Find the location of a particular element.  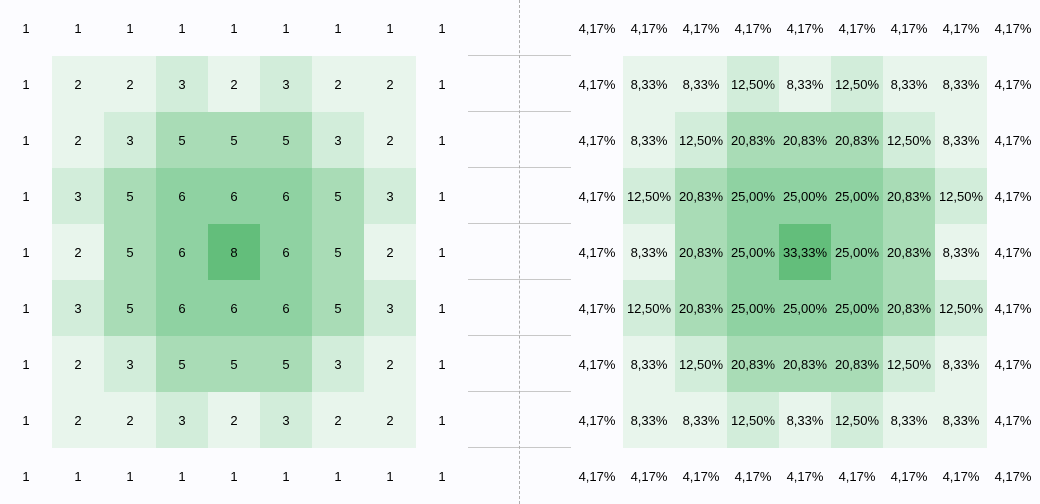

grid-cell: 8 is located at coordinates (234, 252).